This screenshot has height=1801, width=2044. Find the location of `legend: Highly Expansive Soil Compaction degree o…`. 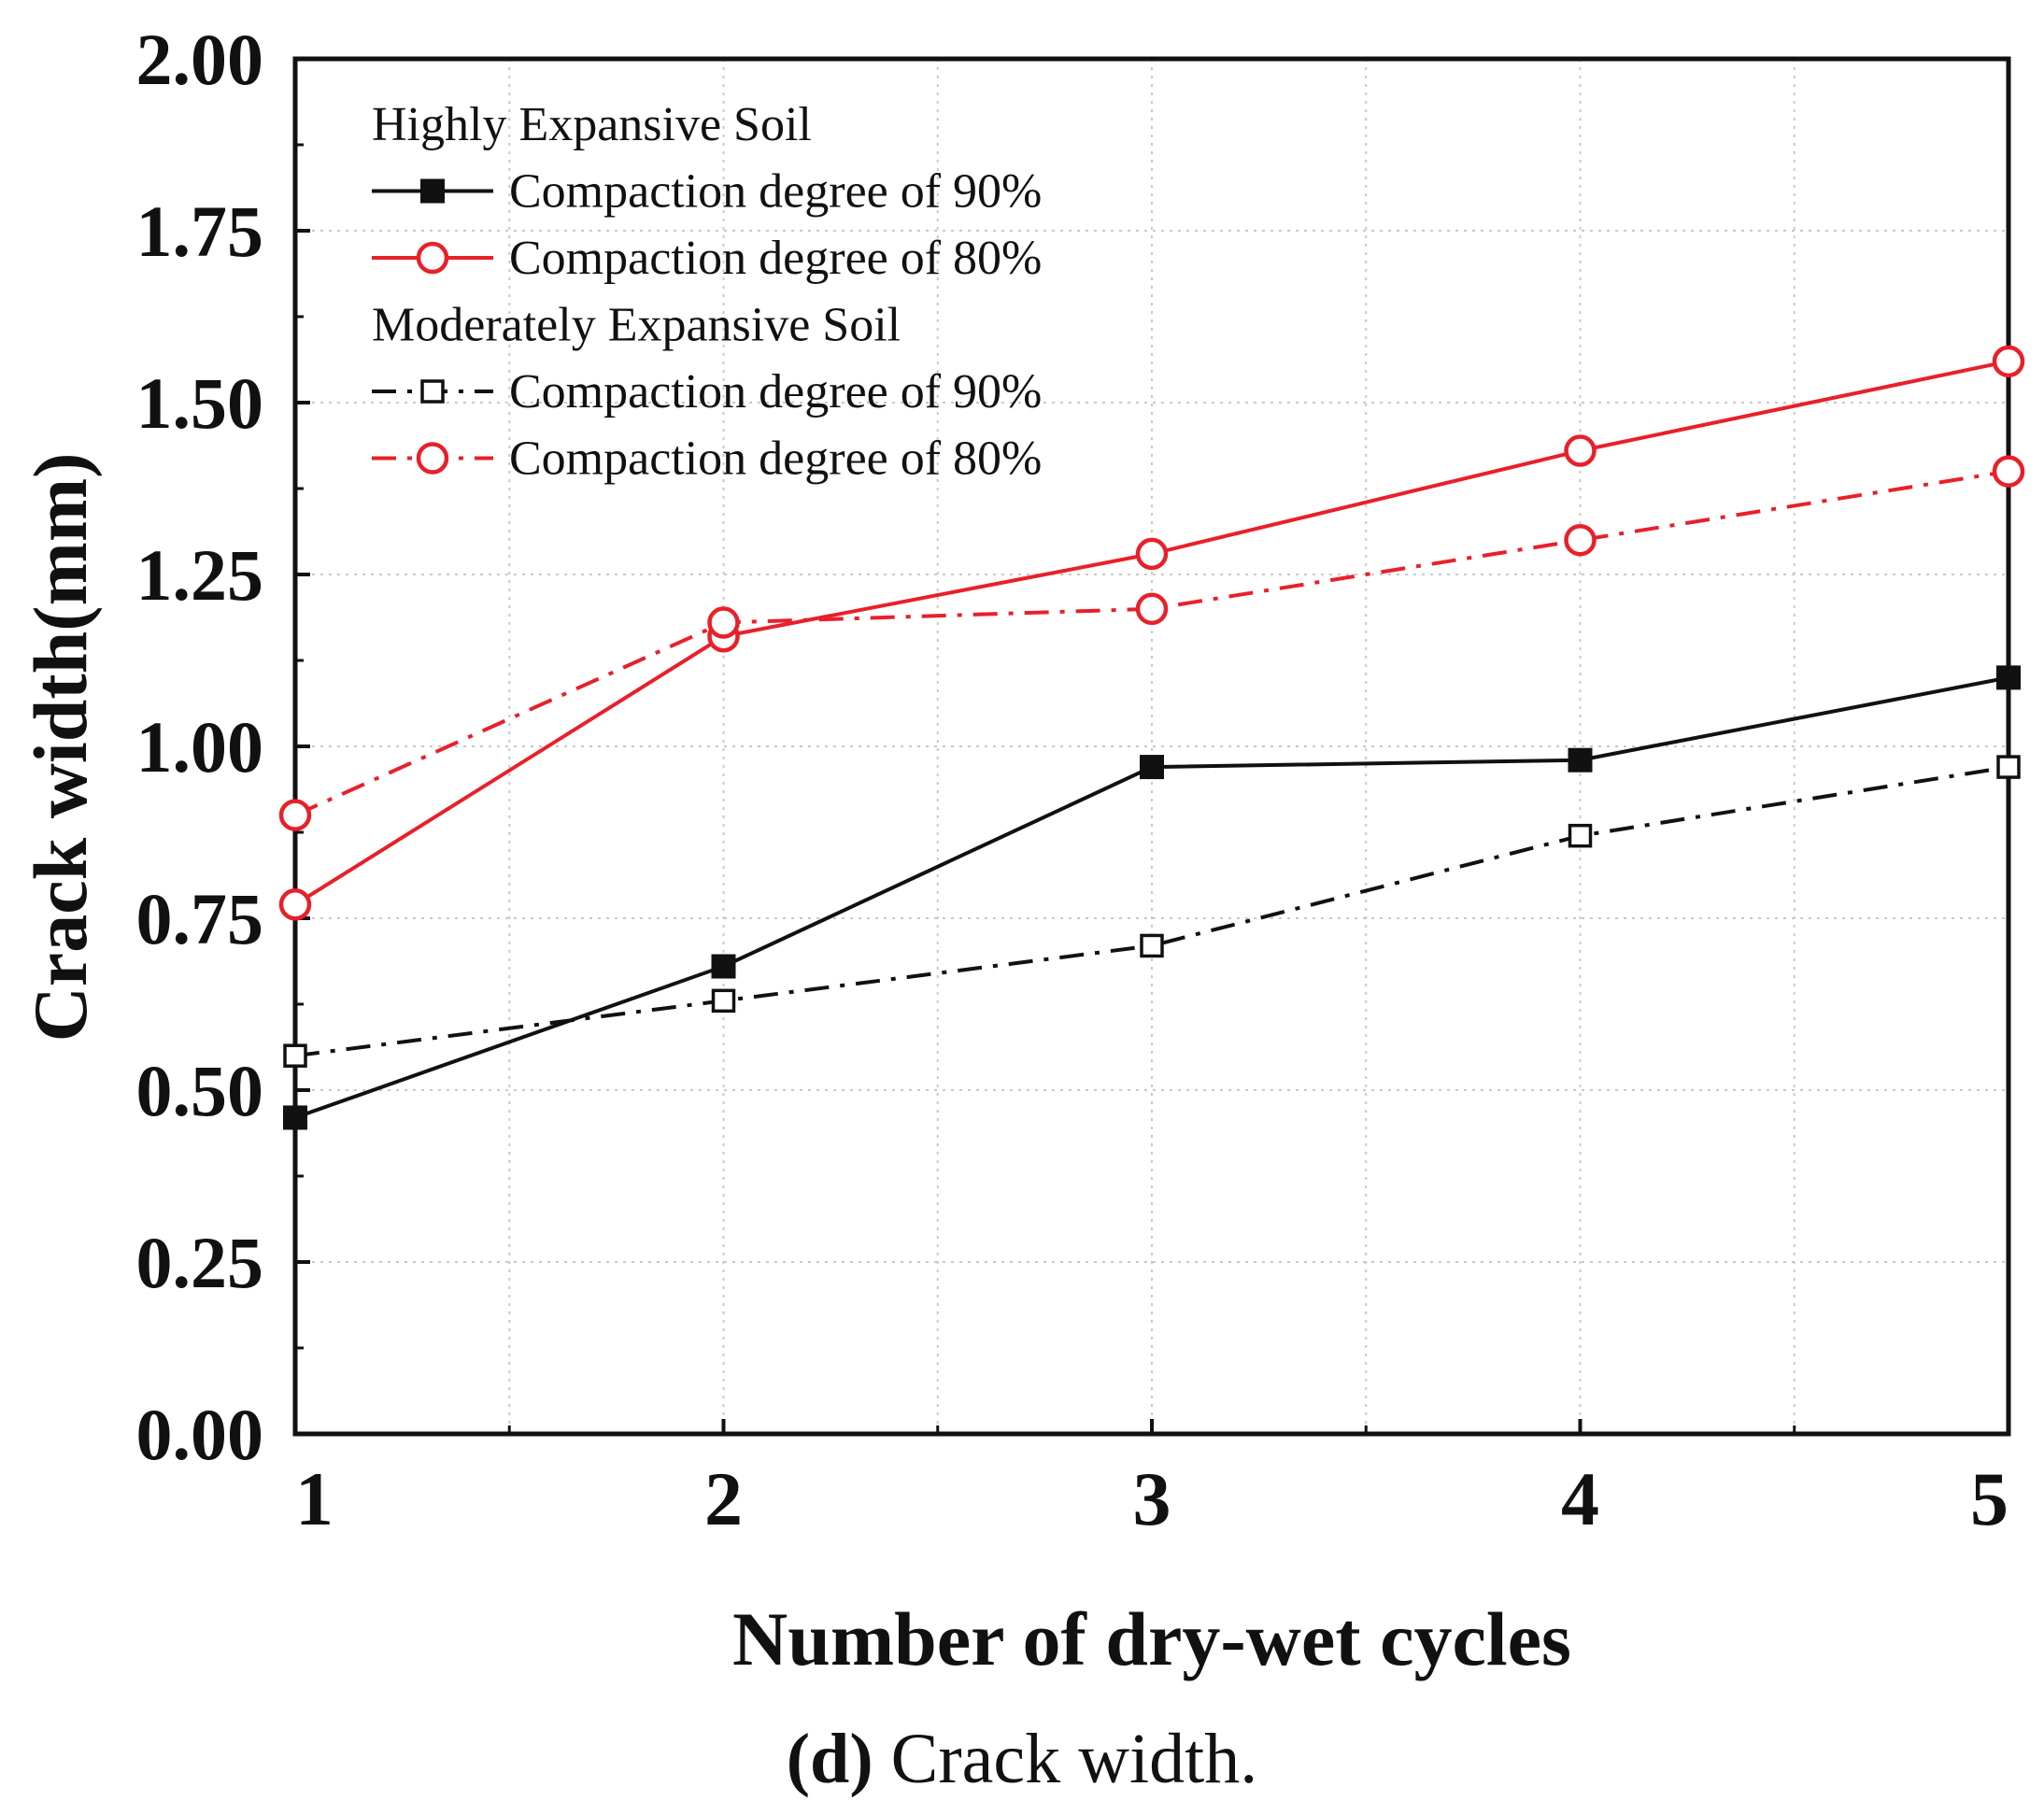

legend: Highly Expansive Soil Compaction degree o… is located at coordinates (707, 292).